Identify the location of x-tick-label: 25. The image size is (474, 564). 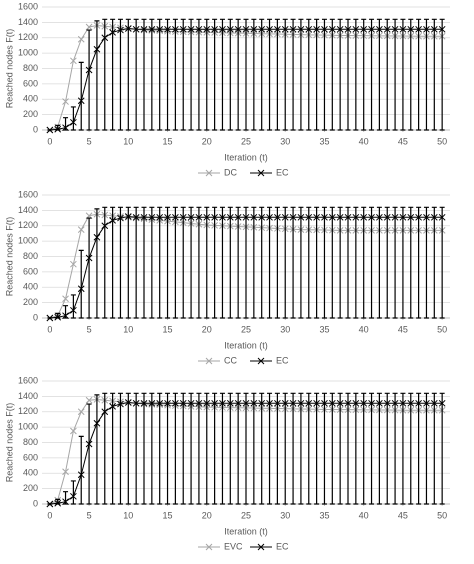
(246, 515).